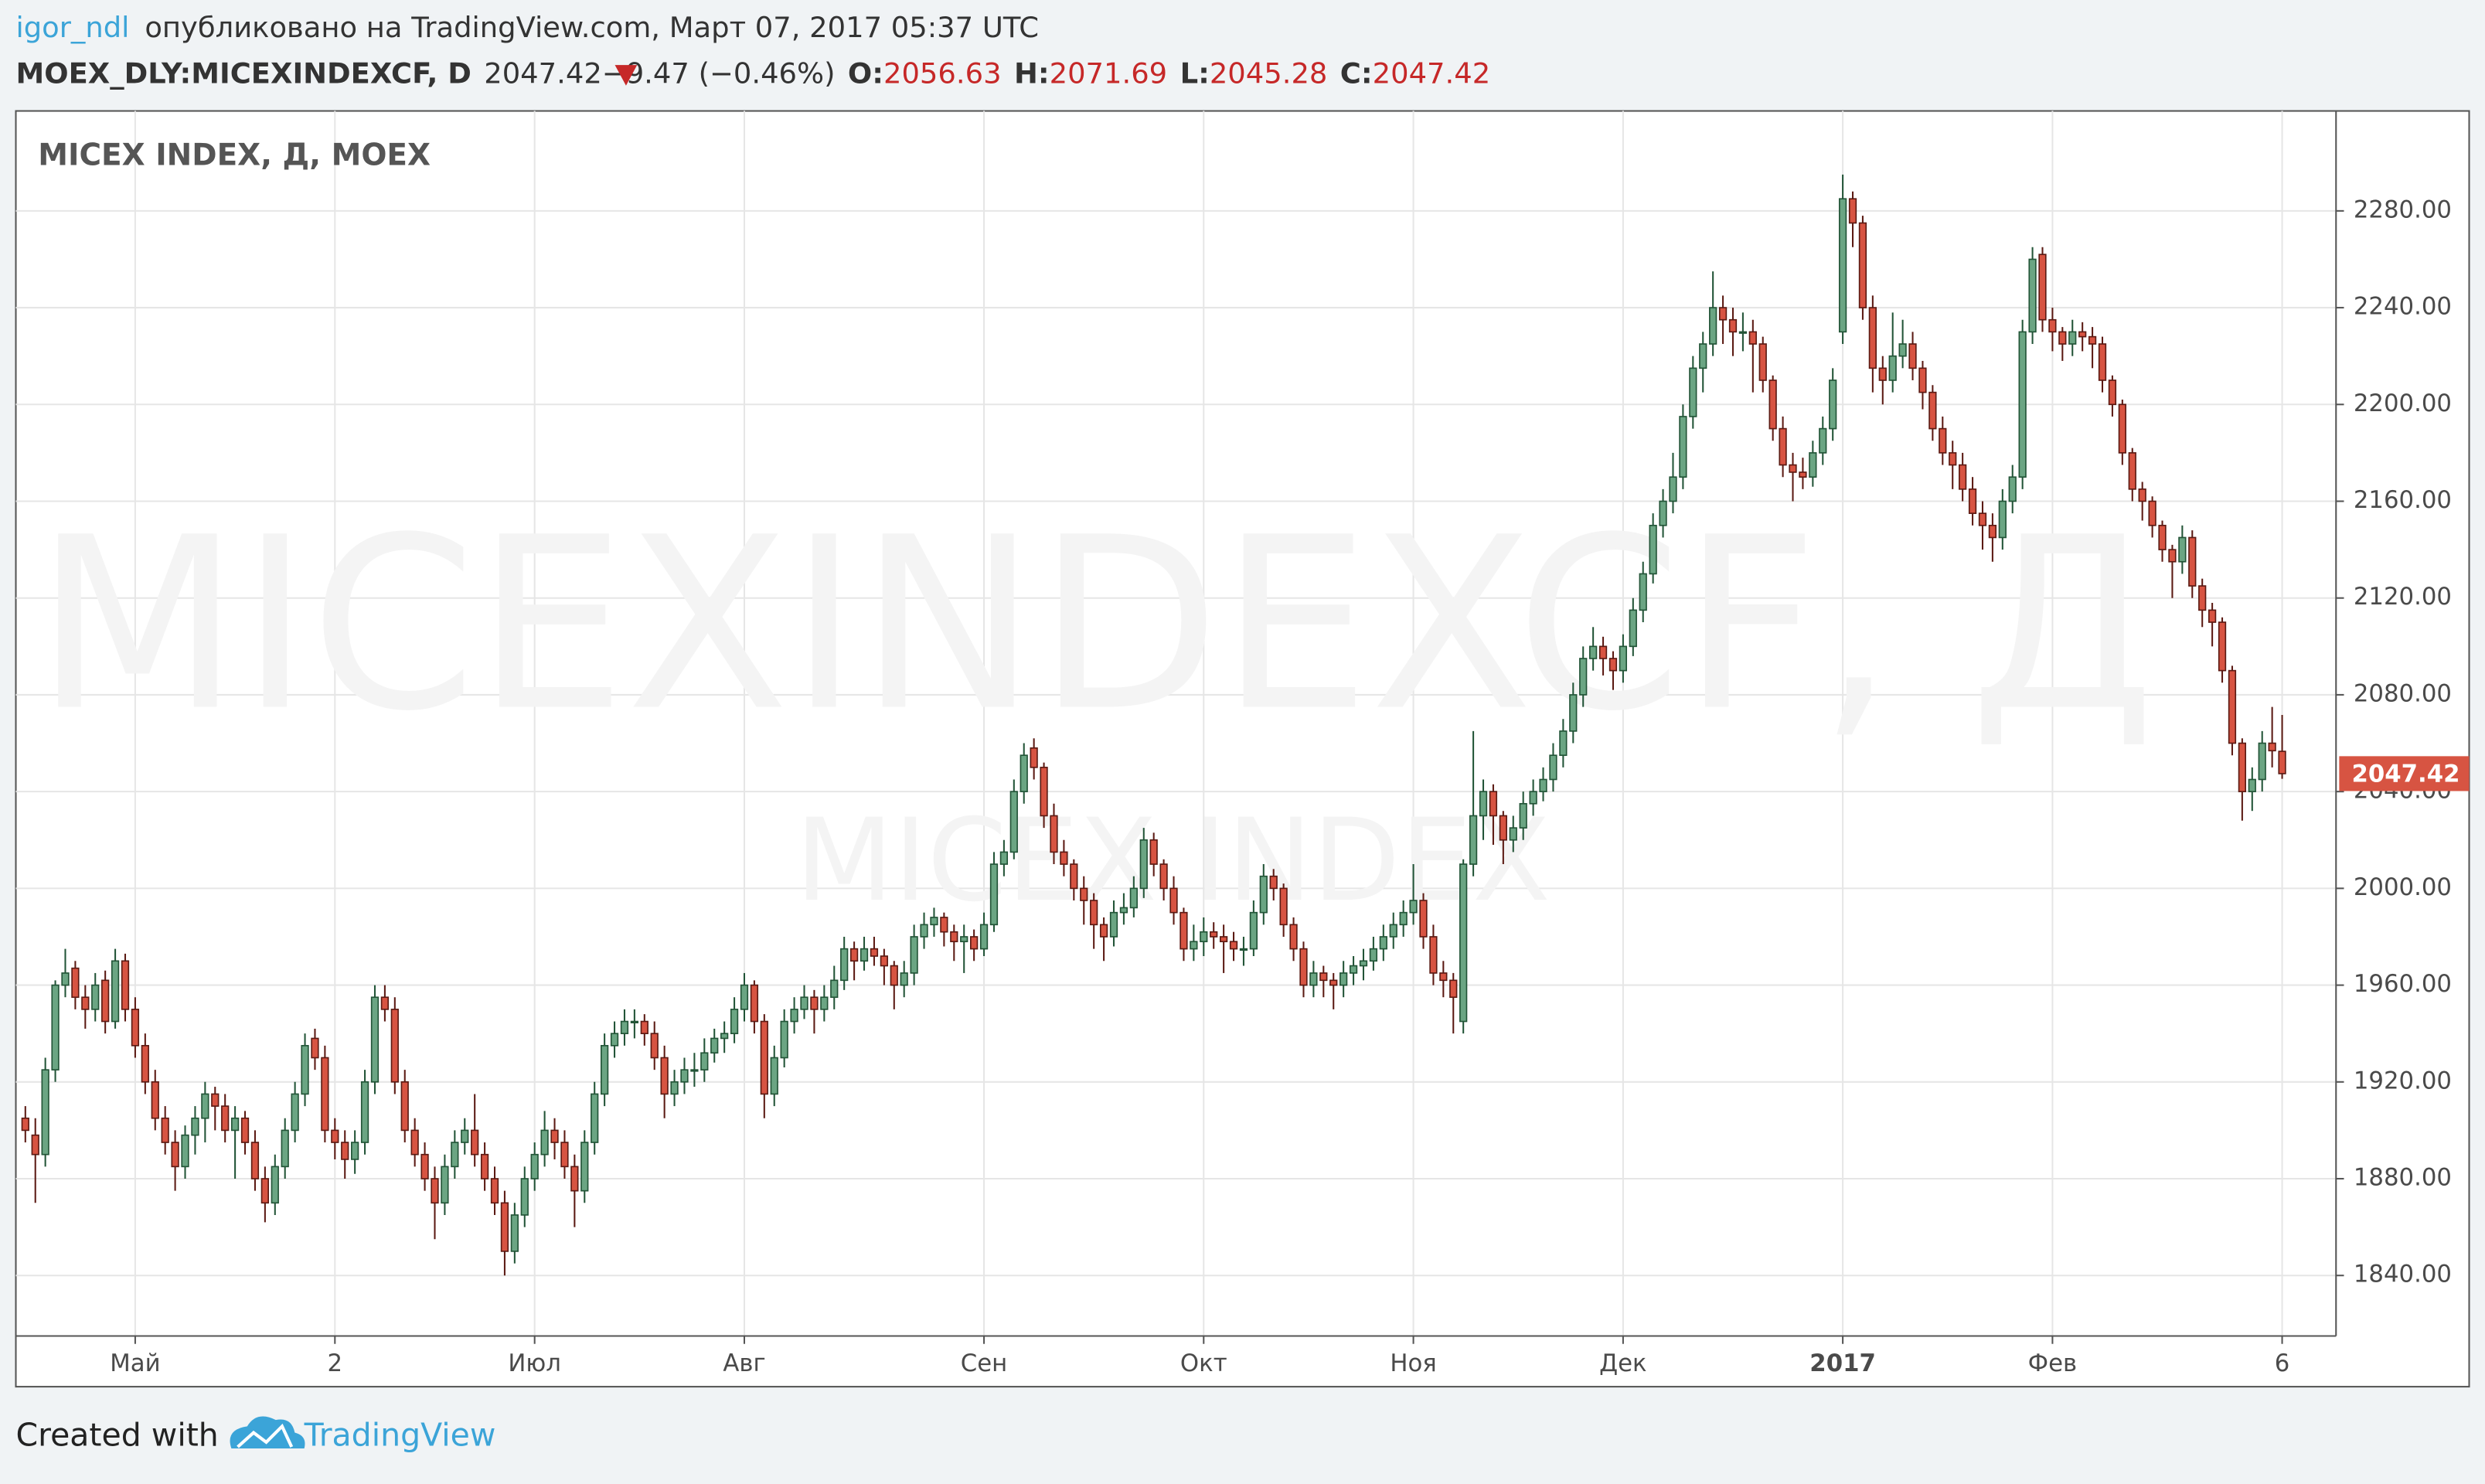 The image size is (2485, 1484). Describe the element at coordinates (719, 73) in the screenshot. I see `change: −9.47 (−0.46%)` at that location.